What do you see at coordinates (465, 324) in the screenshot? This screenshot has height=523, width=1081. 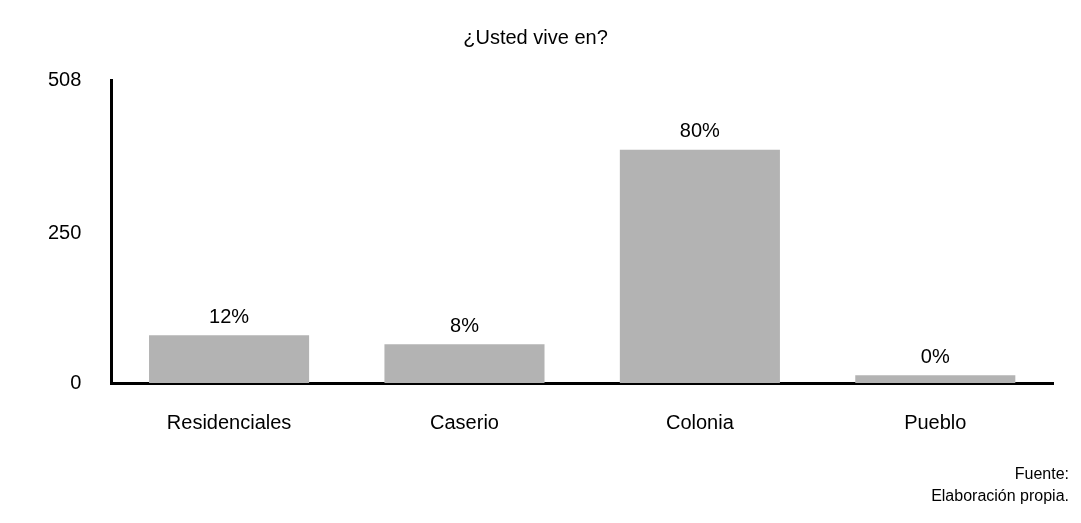 I see `annotation: 8%` at bounding box center [465, 324].